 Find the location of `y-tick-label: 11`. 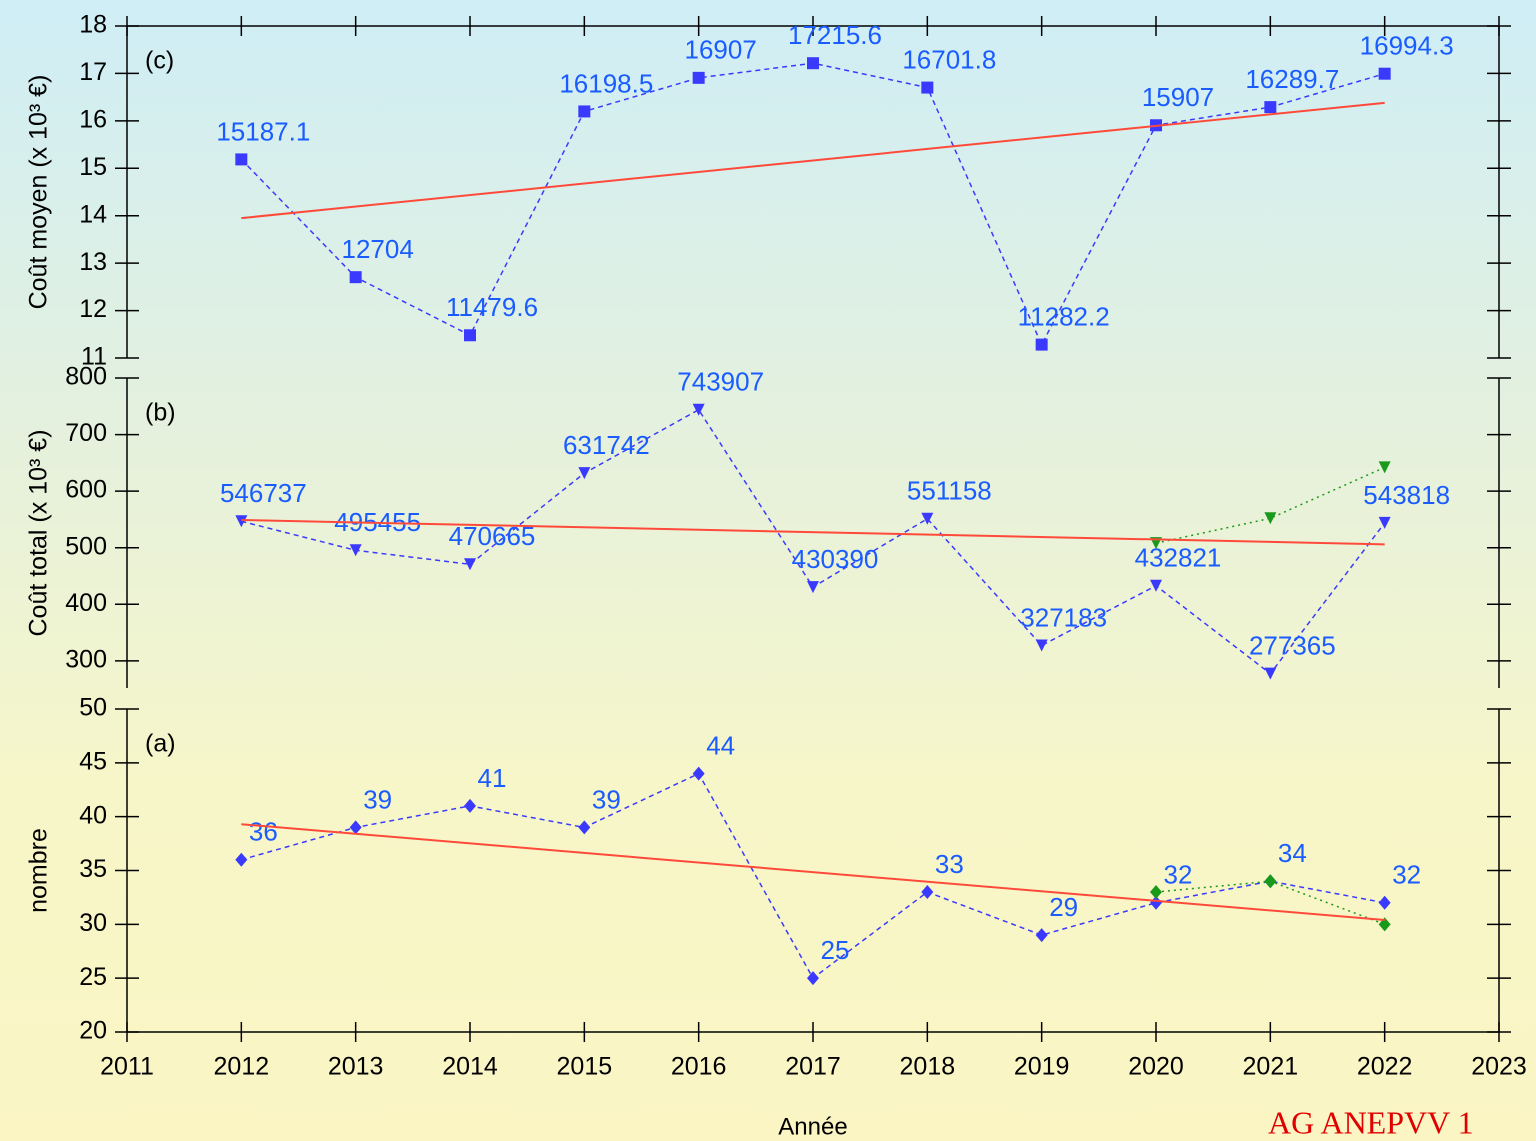

y-tick-label: 11 is located at coordinates (94, 357).